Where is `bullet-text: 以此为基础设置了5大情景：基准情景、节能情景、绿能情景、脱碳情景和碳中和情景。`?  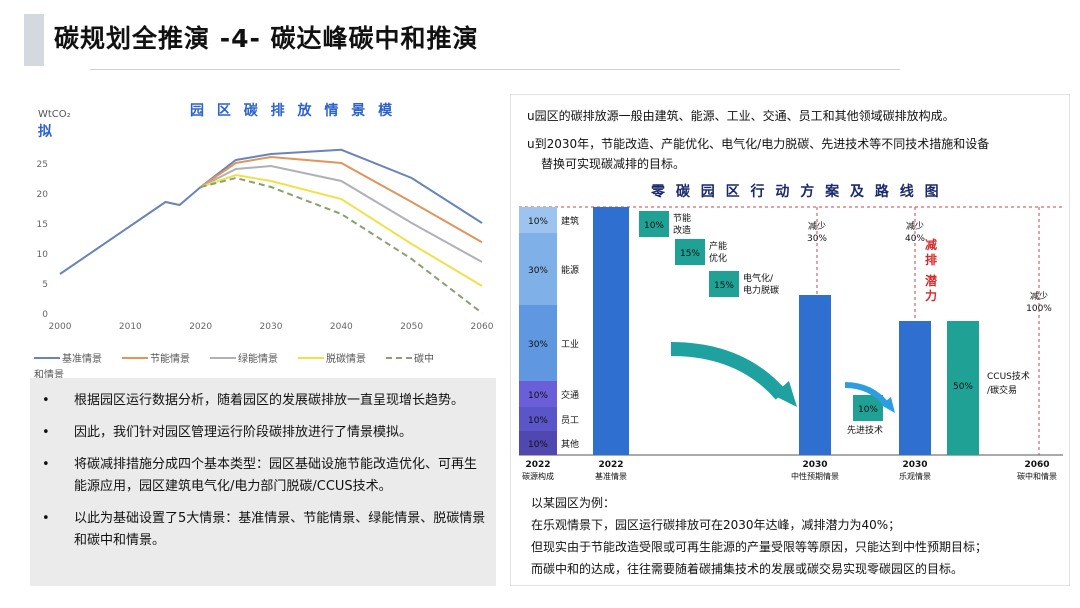 bullet-text: 以此为基础设置了5大情景：基准情景、节能情景、绿能情景、脱碳情景和碳中和情景。 is located at coordinates (280, 529).